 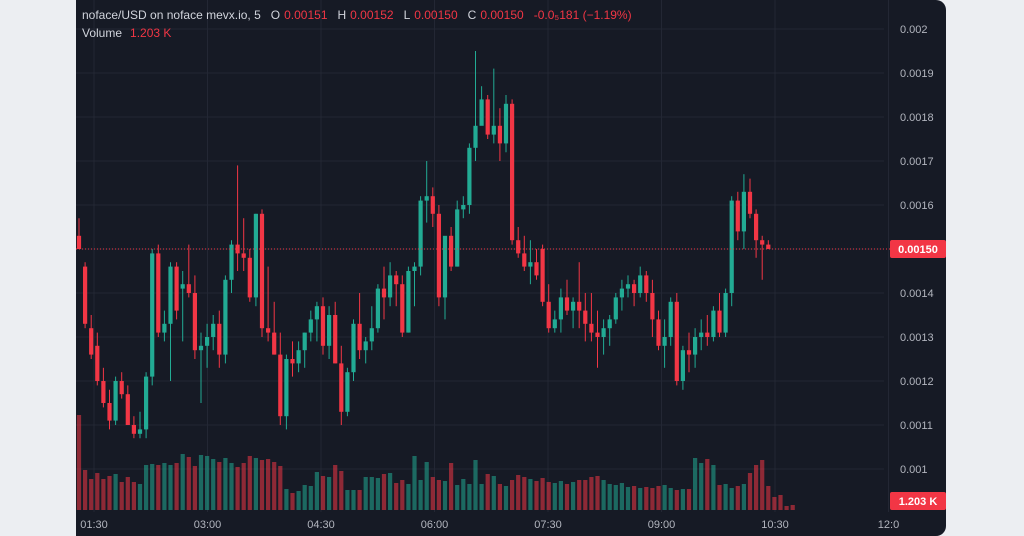 I want to click on time-tick-label: 07:30, so click(x=548, y=525).